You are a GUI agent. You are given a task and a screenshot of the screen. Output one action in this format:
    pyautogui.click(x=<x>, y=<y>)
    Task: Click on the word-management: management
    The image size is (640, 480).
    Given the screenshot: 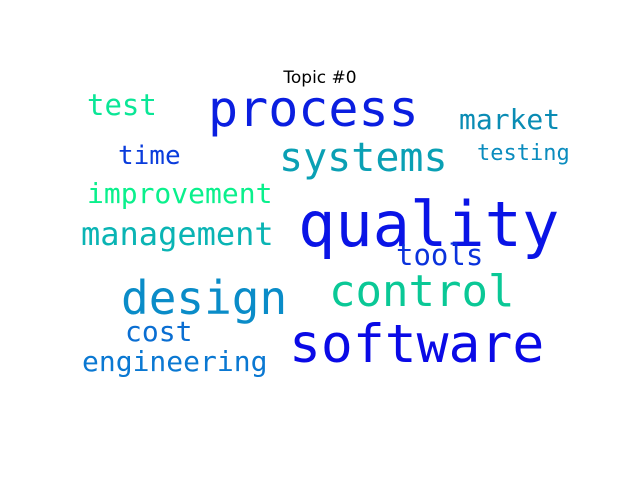 What is the action you would take?
    pyautogui.click(x=177, y=234)
    